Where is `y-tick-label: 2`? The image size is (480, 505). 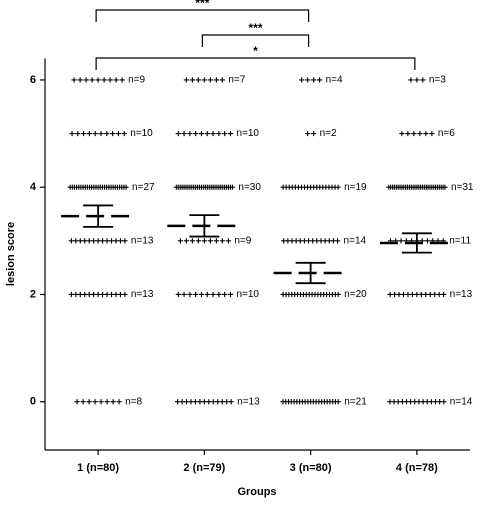 y-tick-label: 2 is located at coordinates (33, 294).